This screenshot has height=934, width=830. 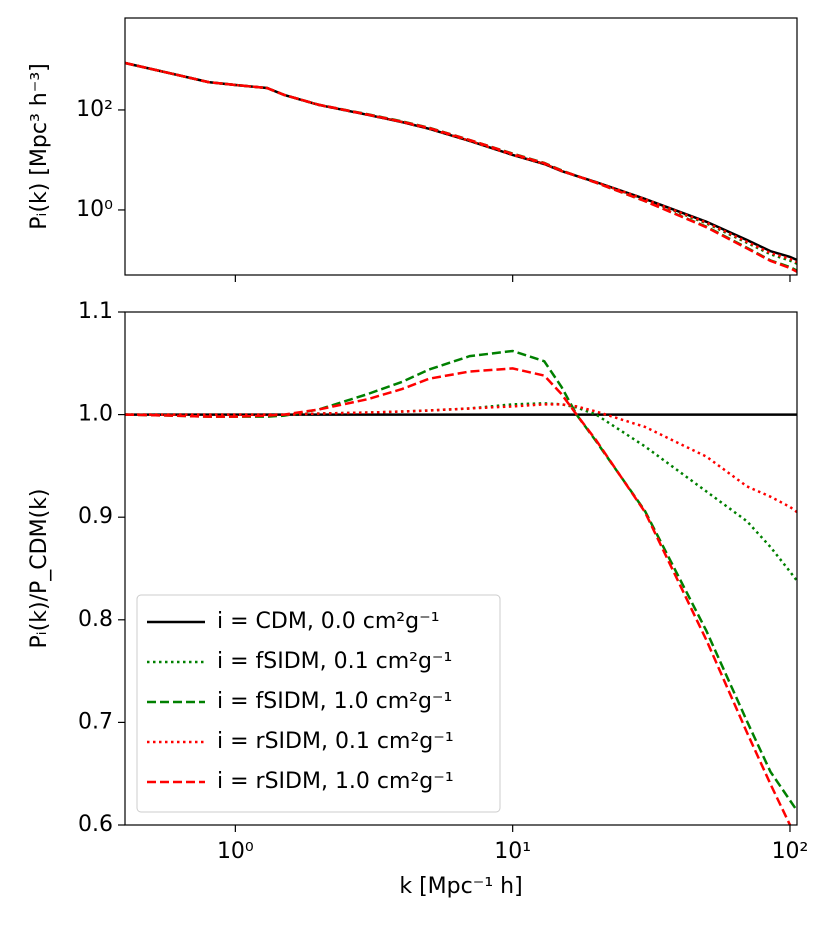 I want to click on y-axis-label: Pᵢ(k) [Mpc³ h⁻³], so click(x=39, y=146).